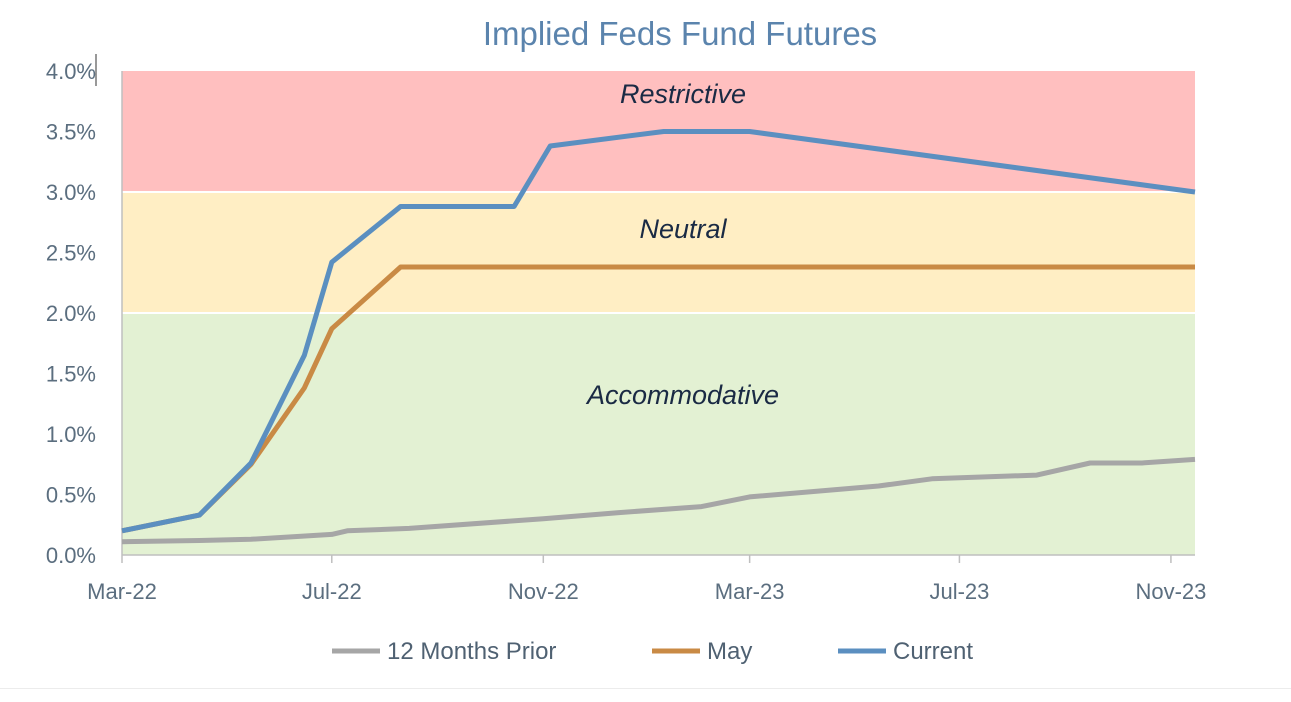 This screenshot has width=1291, height=702. What do you see at coordinates (71, 374) in the screenshot?
I see `y-tick-label: 1.5%` at bounding box center [71, 374].